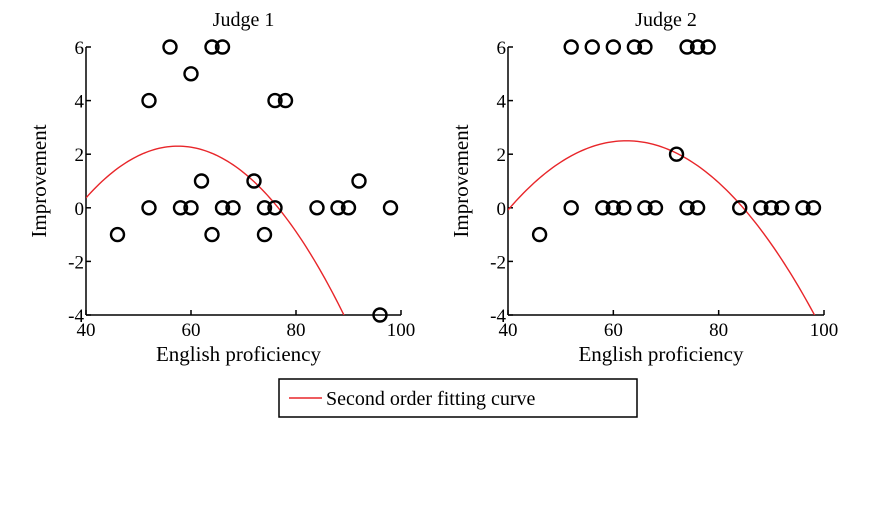  I want to click on legend: Second order fitting curve, so click(458, 398).